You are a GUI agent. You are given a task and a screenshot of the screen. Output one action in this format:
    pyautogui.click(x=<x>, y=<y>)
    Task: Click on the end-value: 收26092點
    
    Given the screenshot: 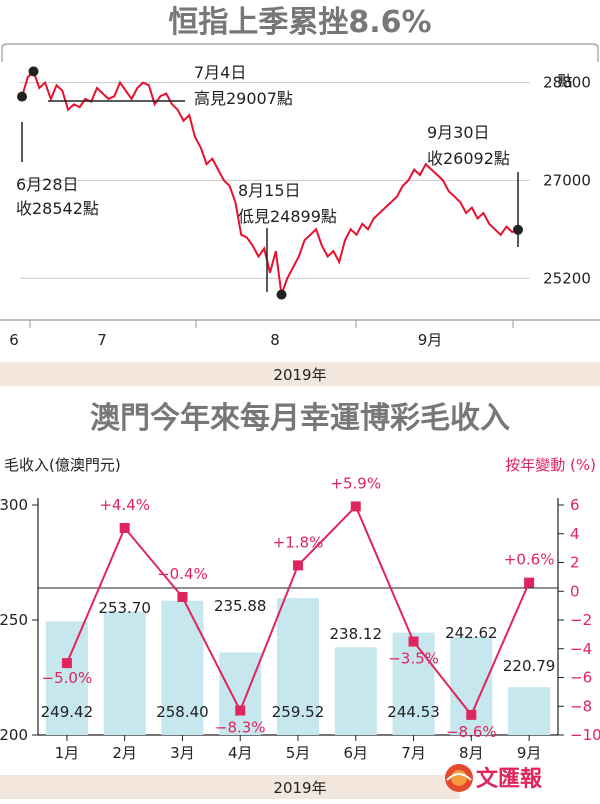 What is the action you would take?
    pyautogui.click(x=468, y=158)
    